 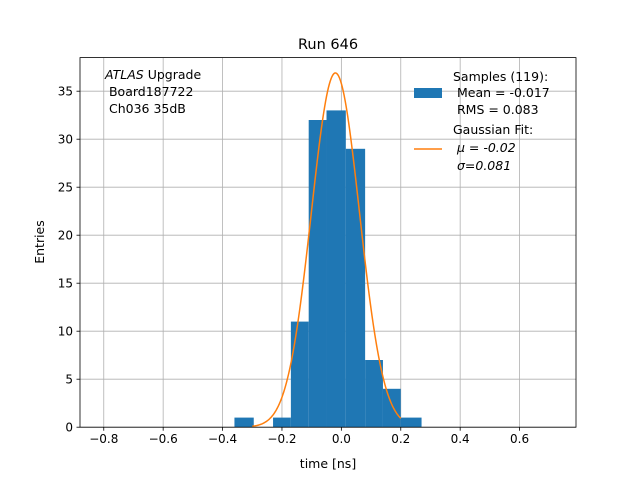 I want to click on legend-histogram-line-1: Samples (119):, so click(x=500, y=76).